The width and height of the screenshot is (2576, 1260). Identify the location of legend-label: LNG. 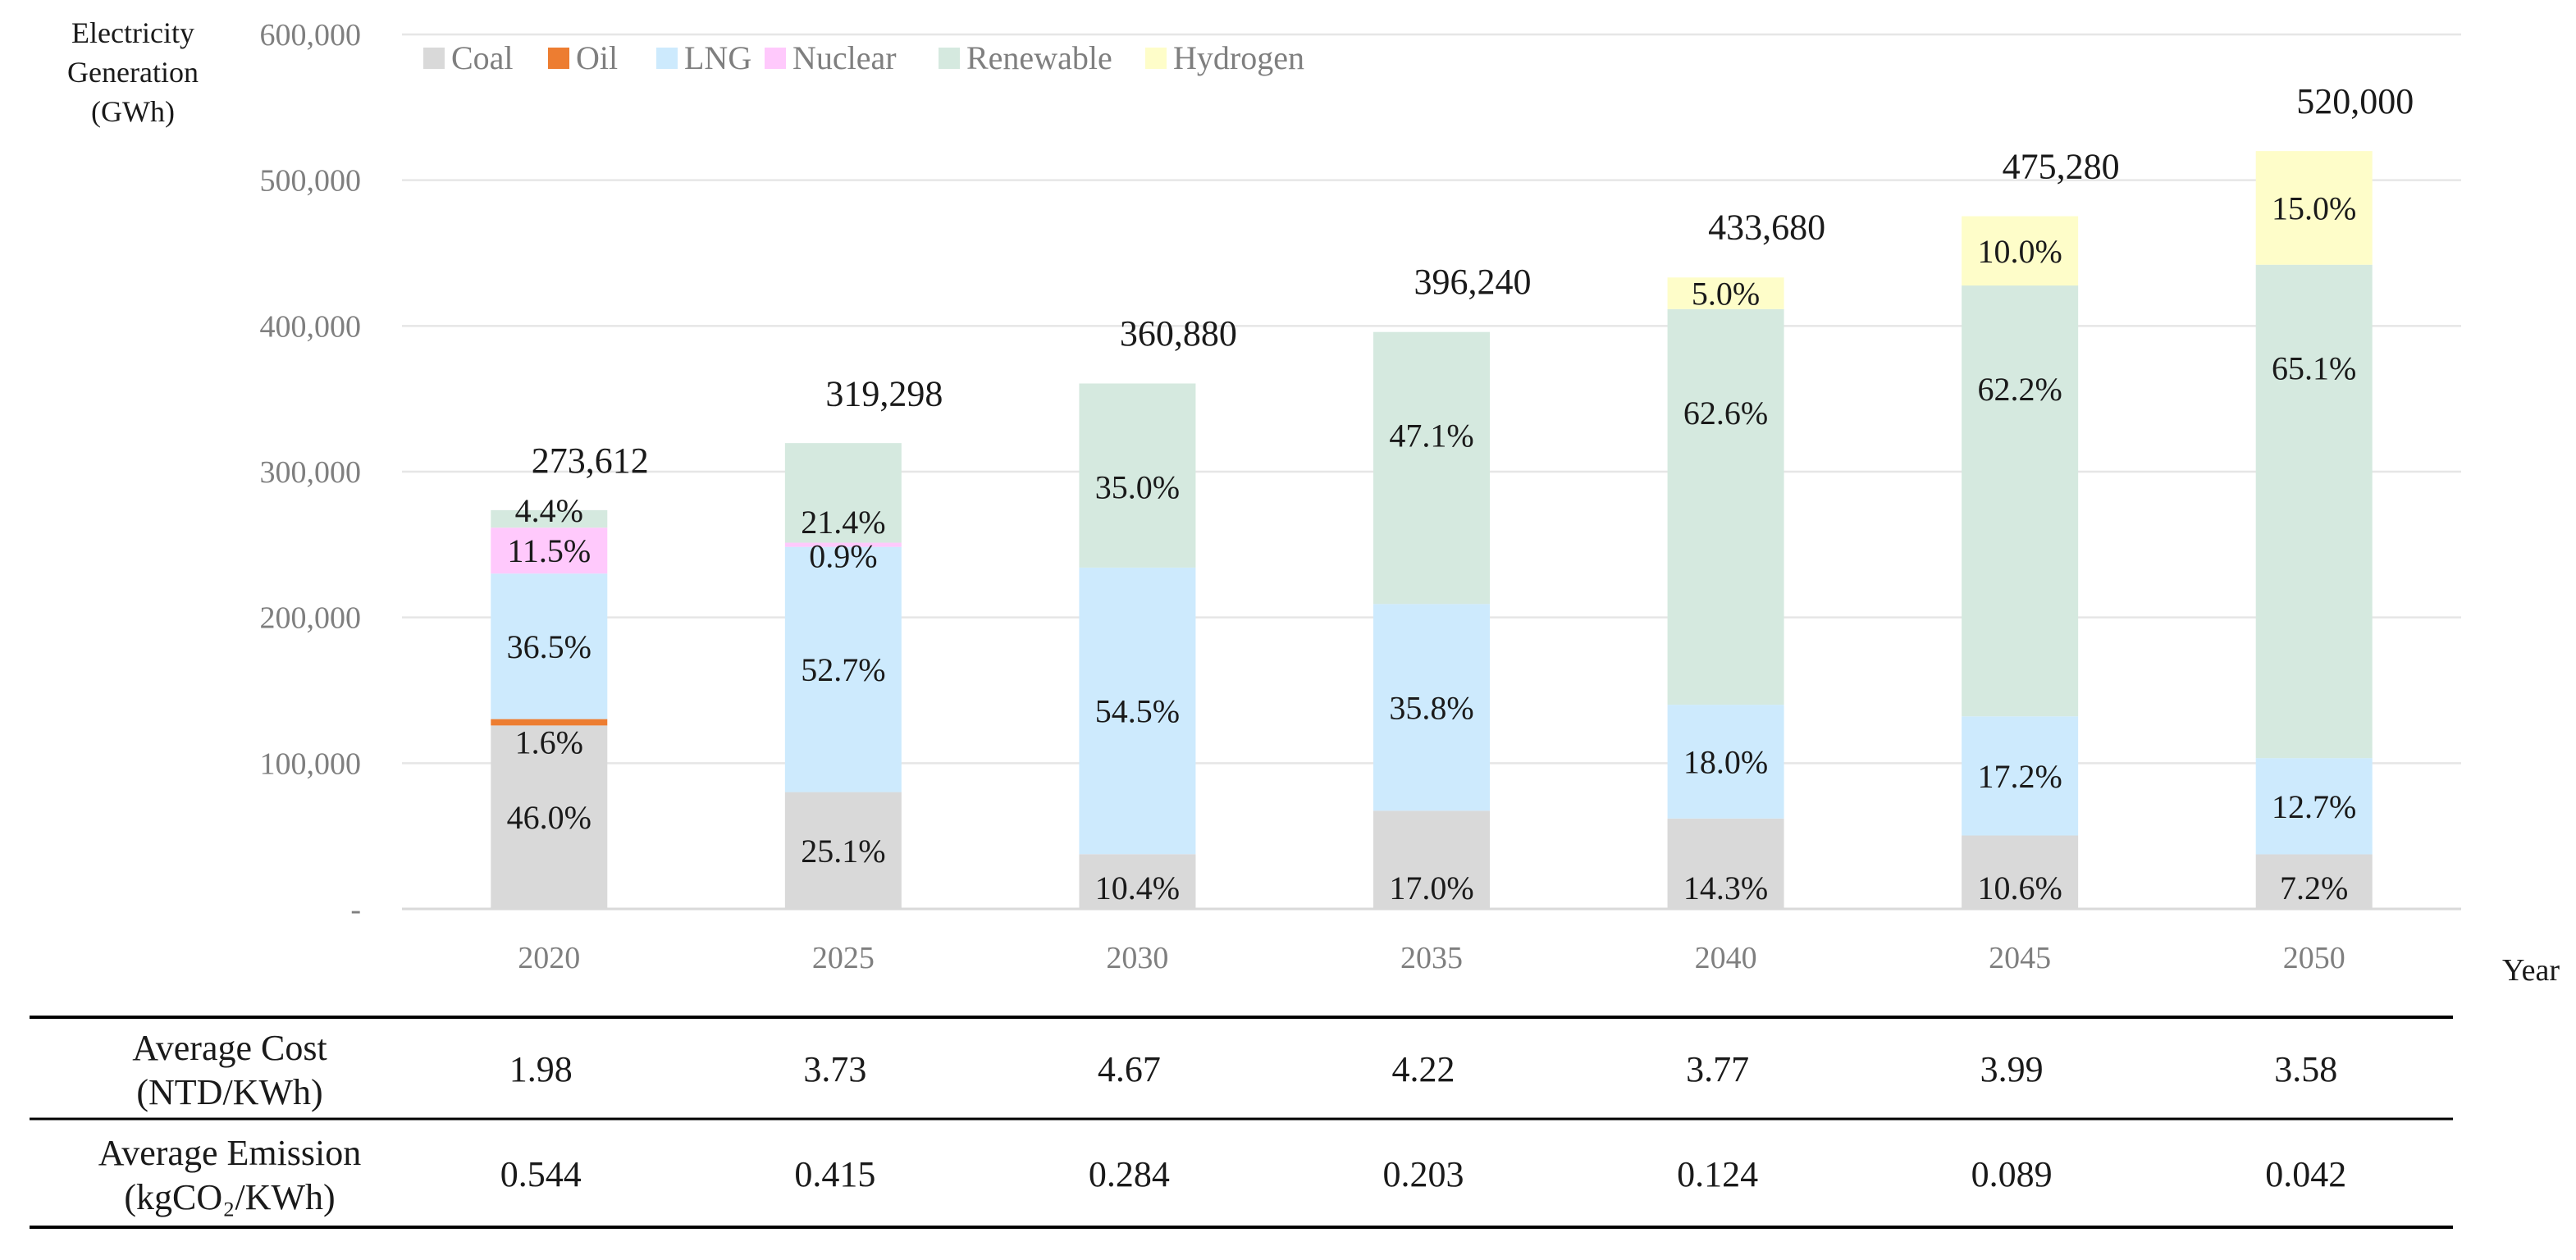
(718, 58).